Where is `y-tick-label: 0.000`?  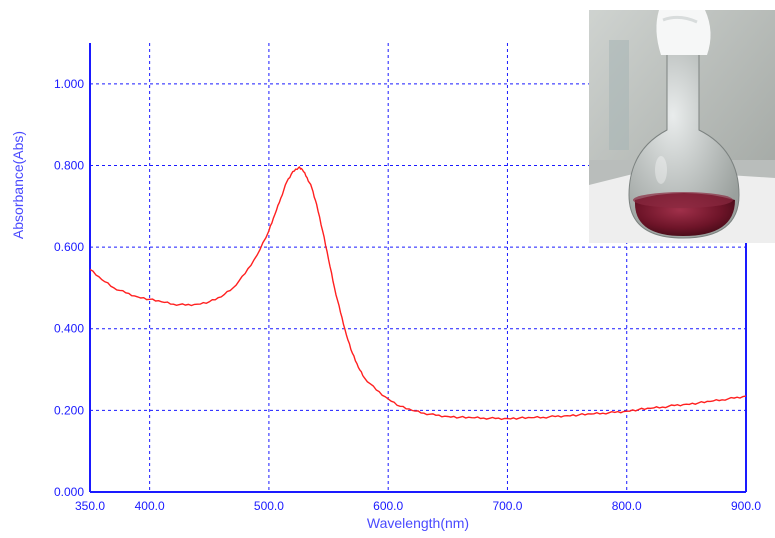 y-tick-label: 0.000 is located at coordinates (69, 492).